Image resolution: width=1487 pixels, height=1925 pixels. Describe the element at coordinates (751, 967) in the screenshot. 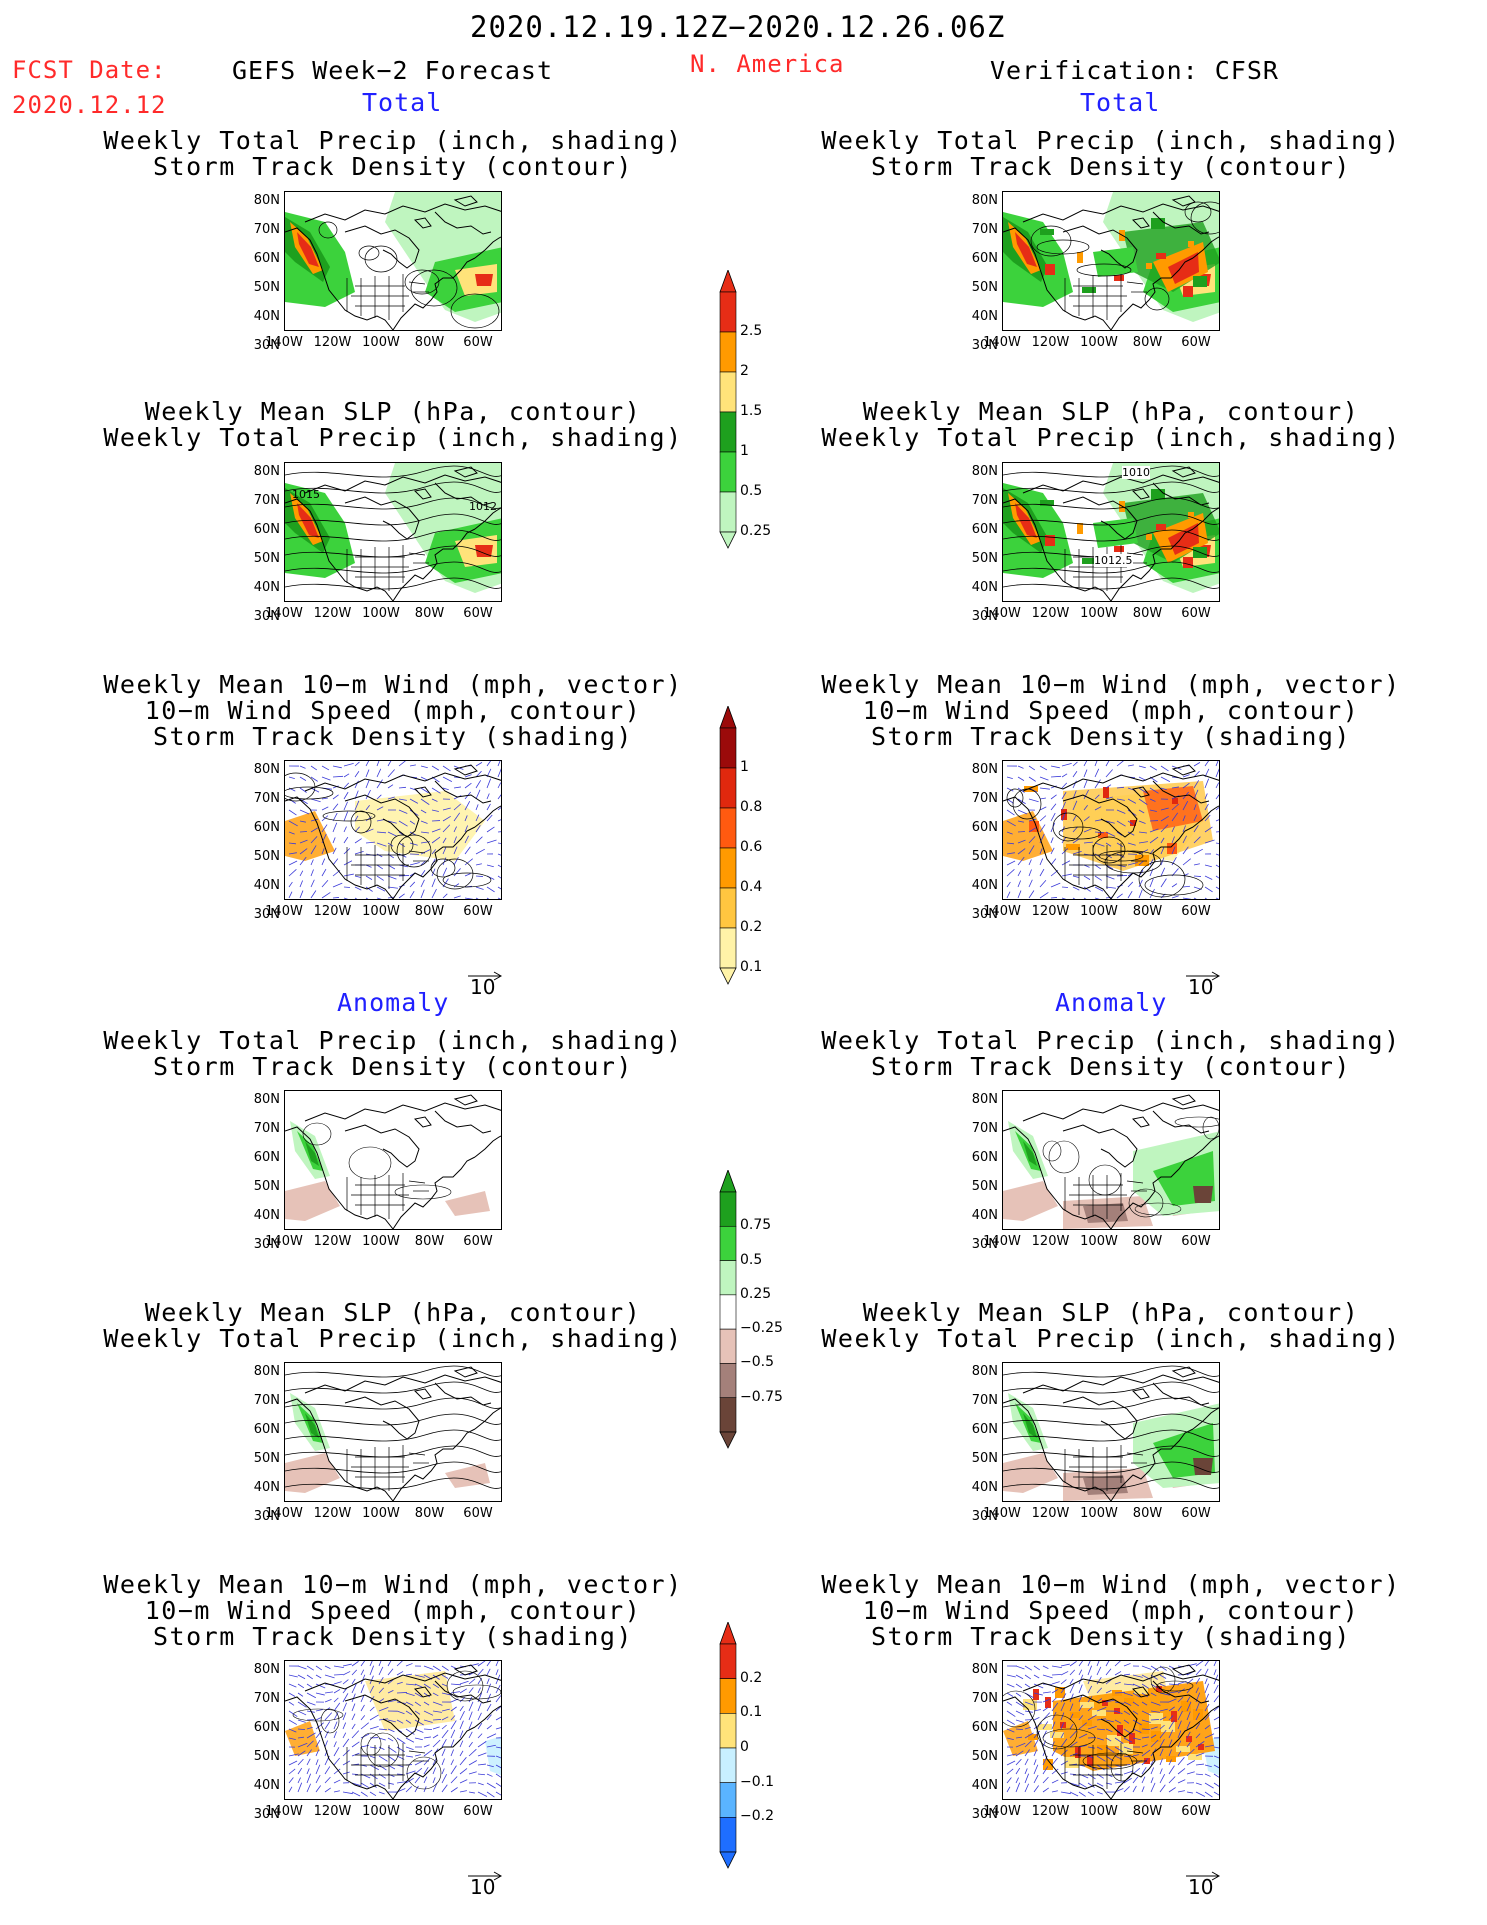

I see `colorbar-tick-label: 0.1` at that location.